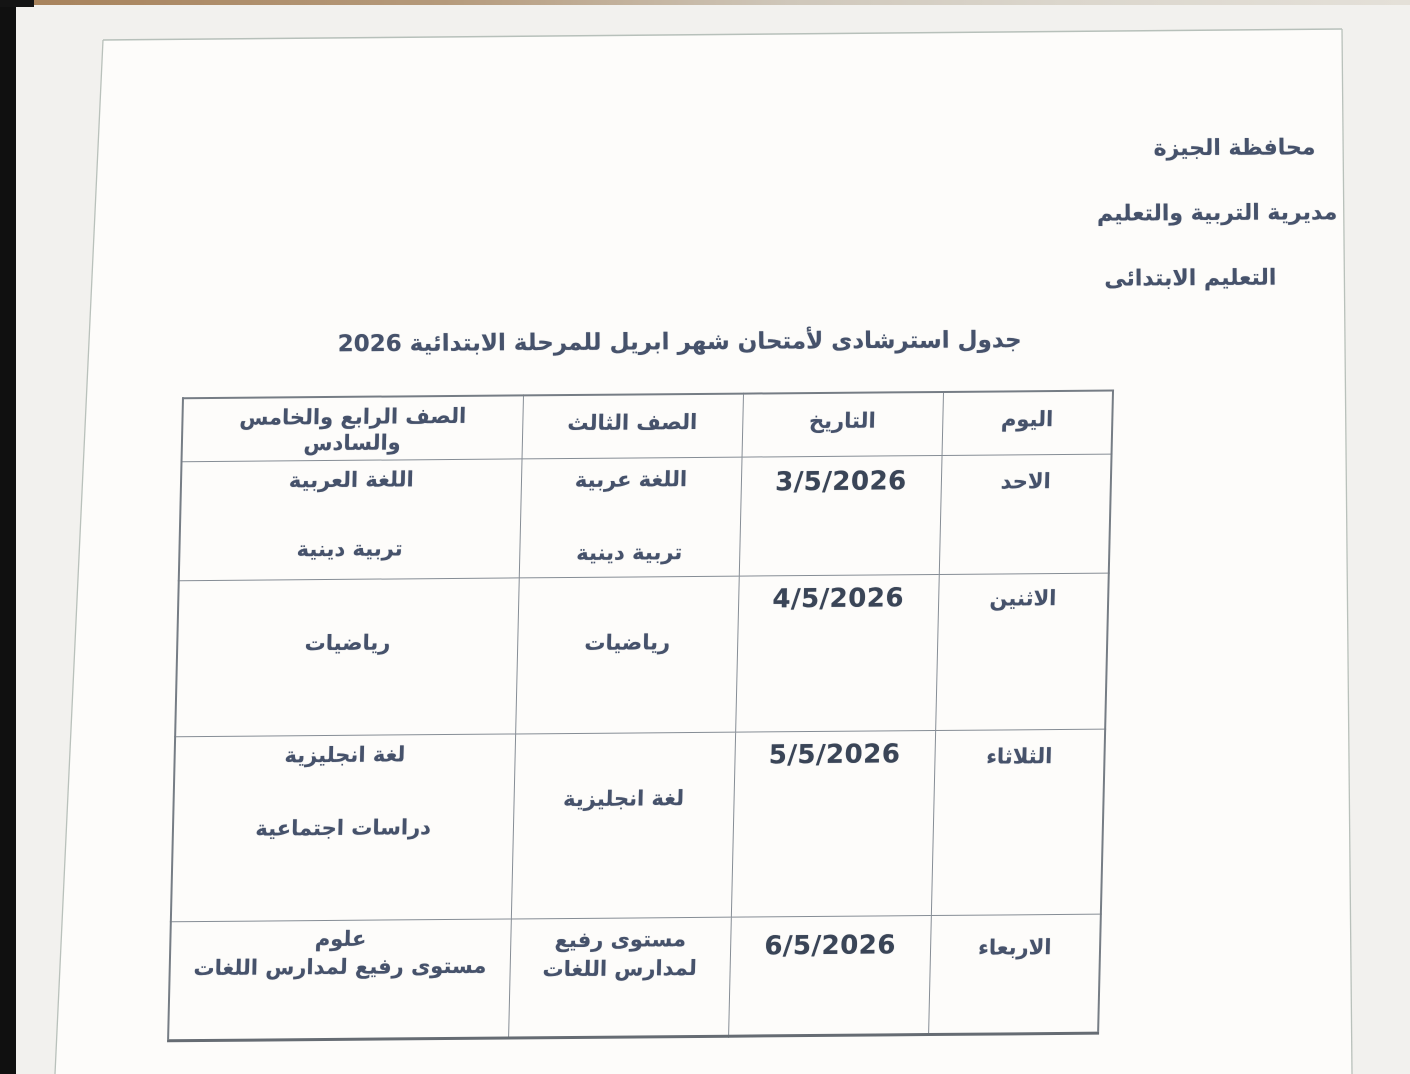 The image size is (1410, 1074). I want to click on exam-date: 3/5/2026, so click(841, 481).